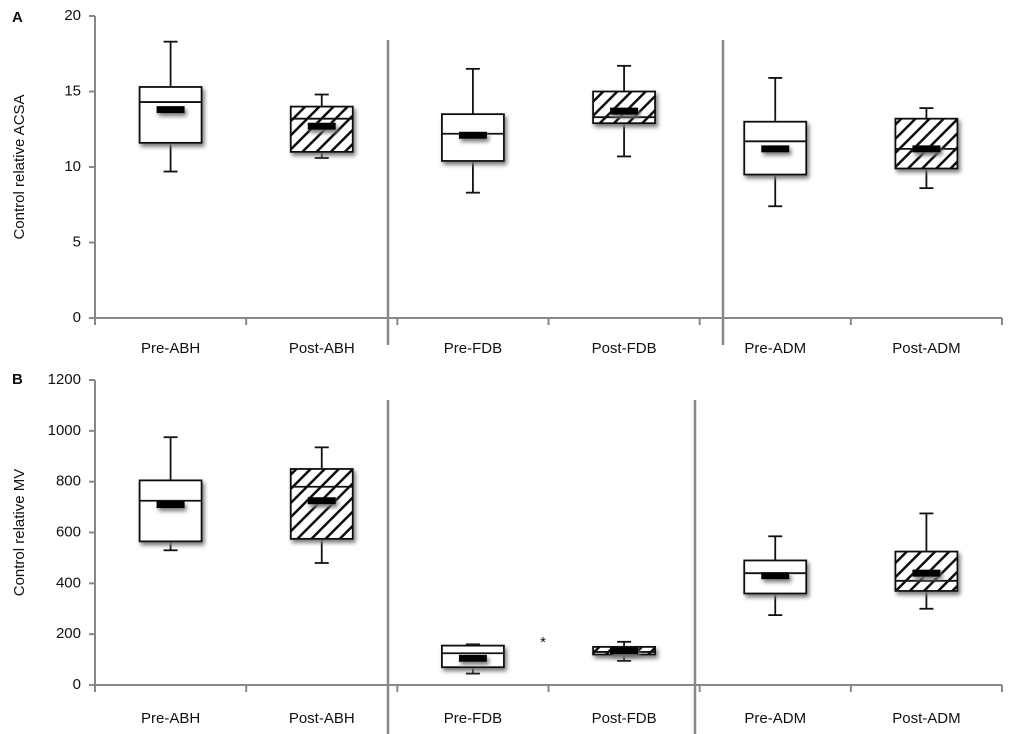 The height and width of the screenshot is (734, 1024). I want to click on y-tick-label: 5, so click(77, 241).